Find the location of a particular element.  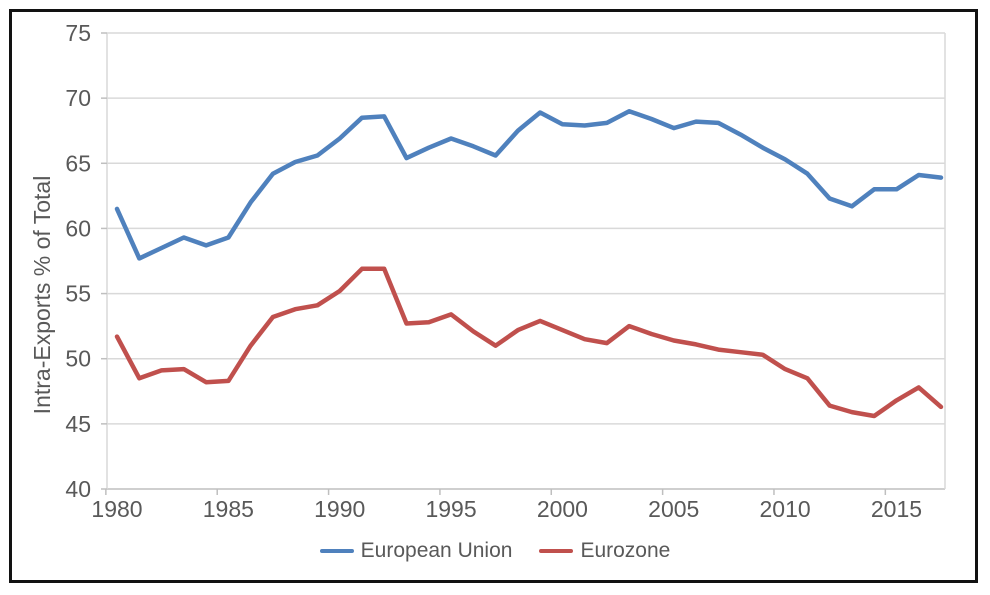

legend-label-eurozone: Eurozone is located at coordinates (625, 550).